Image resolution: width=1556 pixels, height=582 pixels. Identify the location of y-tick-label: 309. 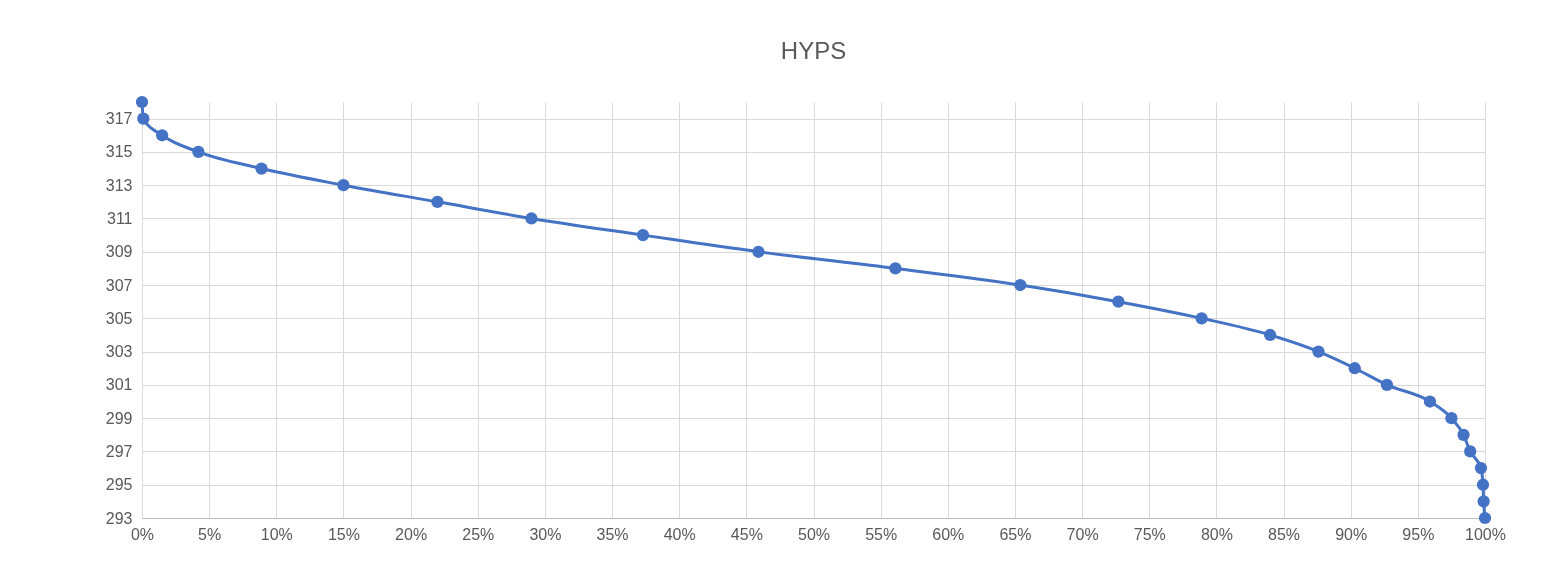
(119, 252).